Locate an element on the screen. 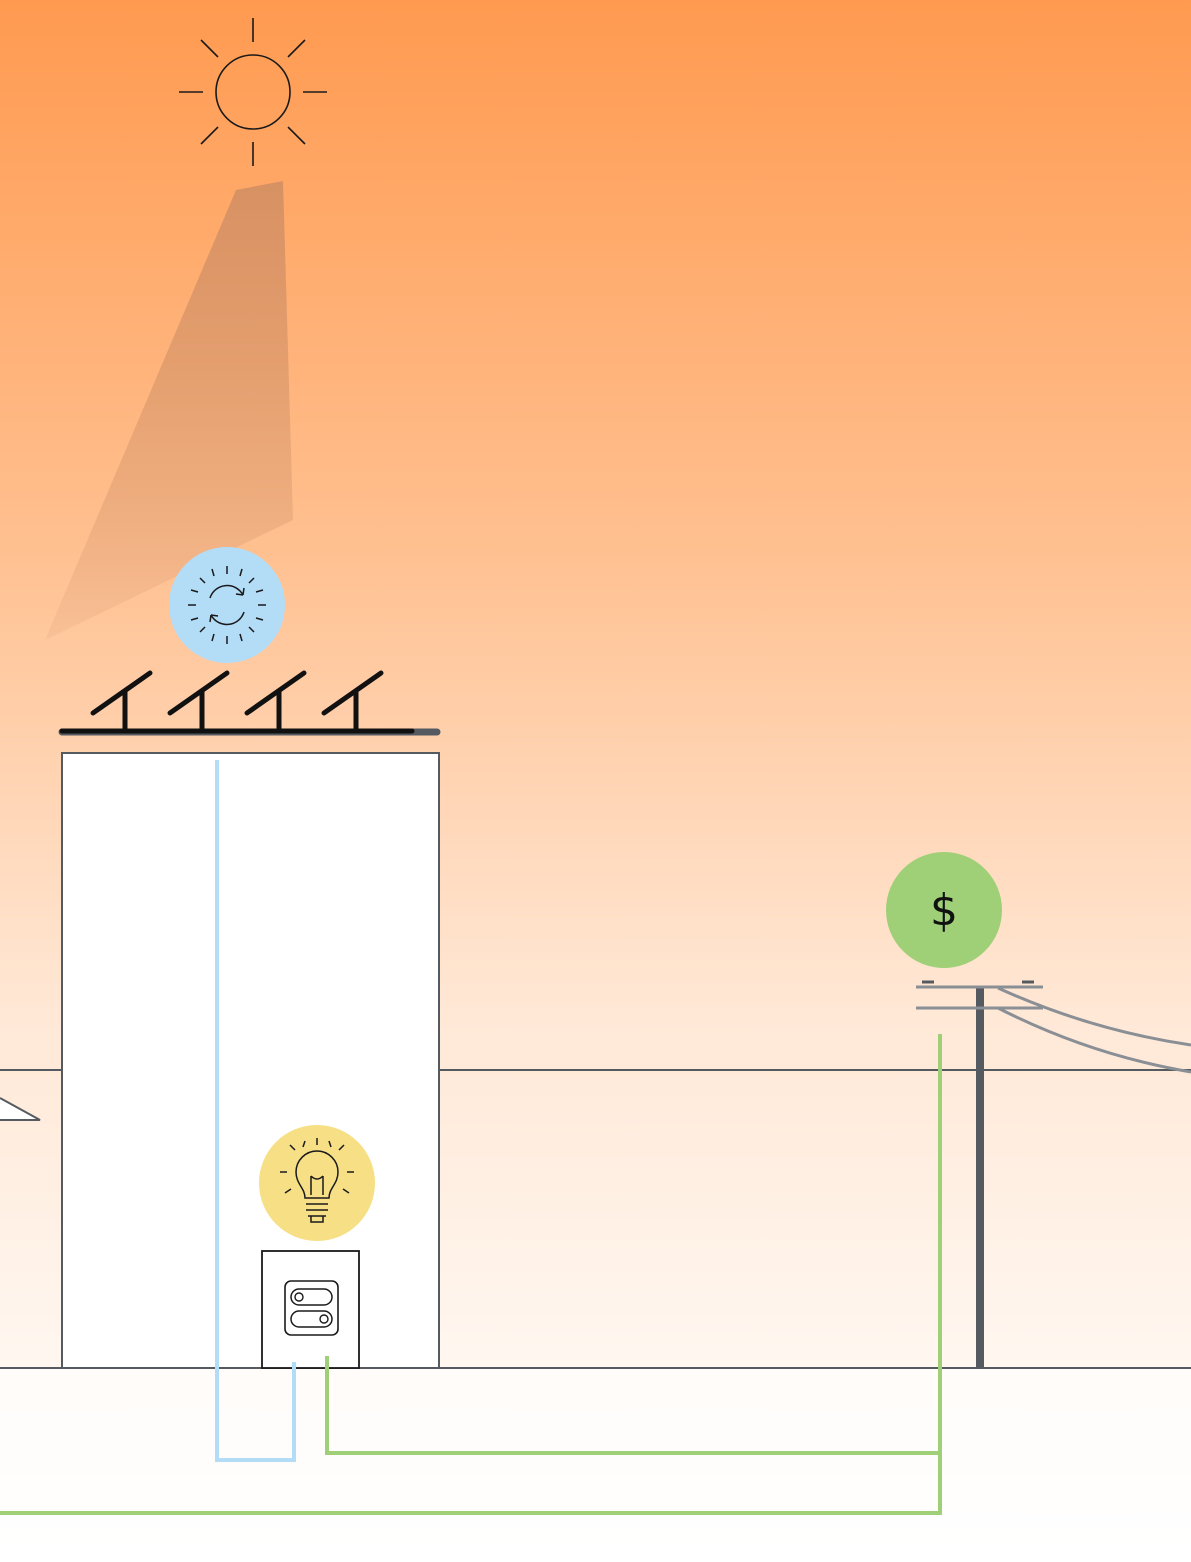 The image size is (1191, 1562). house-body is located at coordinates (250, 1060).